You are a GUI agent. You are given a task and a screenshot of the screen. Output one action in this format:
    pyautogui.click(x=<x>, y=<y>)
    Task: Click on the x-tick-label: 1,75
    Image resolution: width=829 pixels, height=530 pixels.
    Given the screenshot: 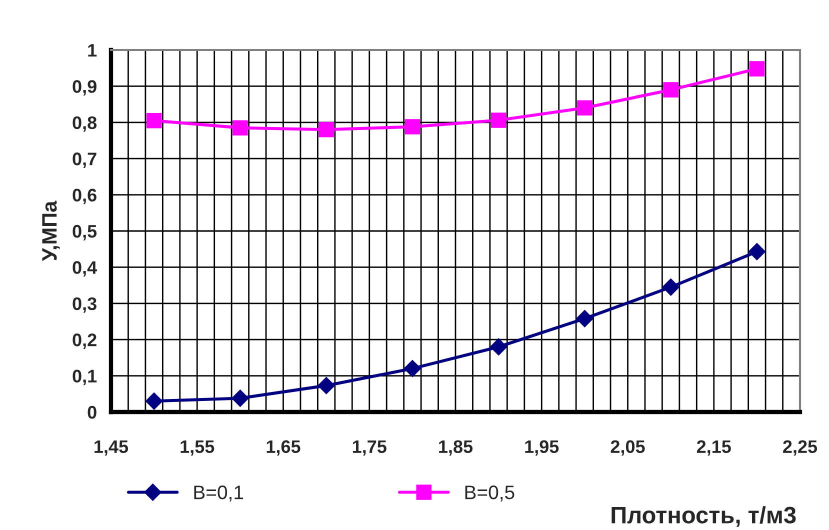 What is the action you would take?
    pyautogui.click(x=369, y=448)
    